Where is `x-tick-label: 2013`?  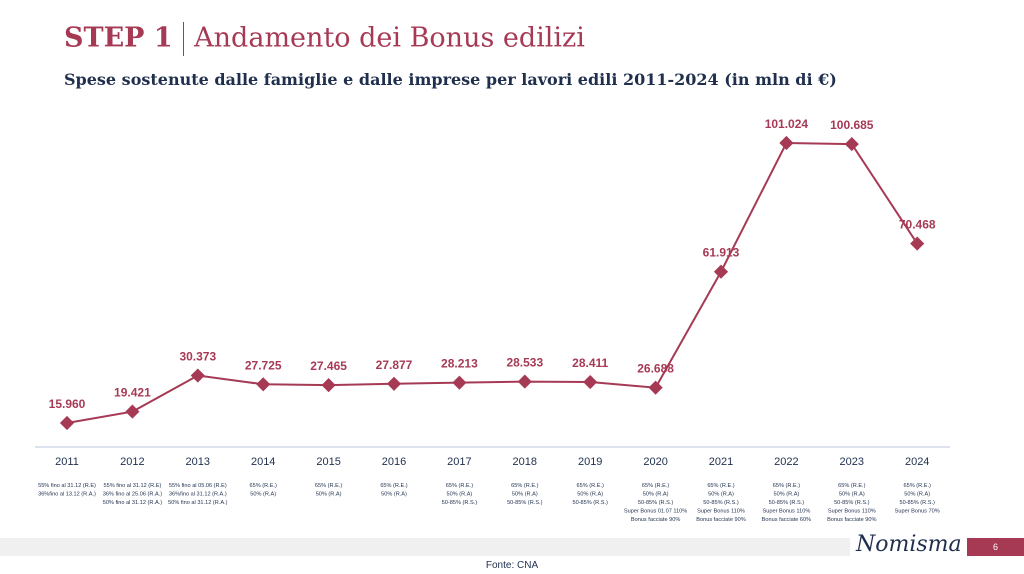 x-tick-label: 2013 is located at coordinates (198, 462).